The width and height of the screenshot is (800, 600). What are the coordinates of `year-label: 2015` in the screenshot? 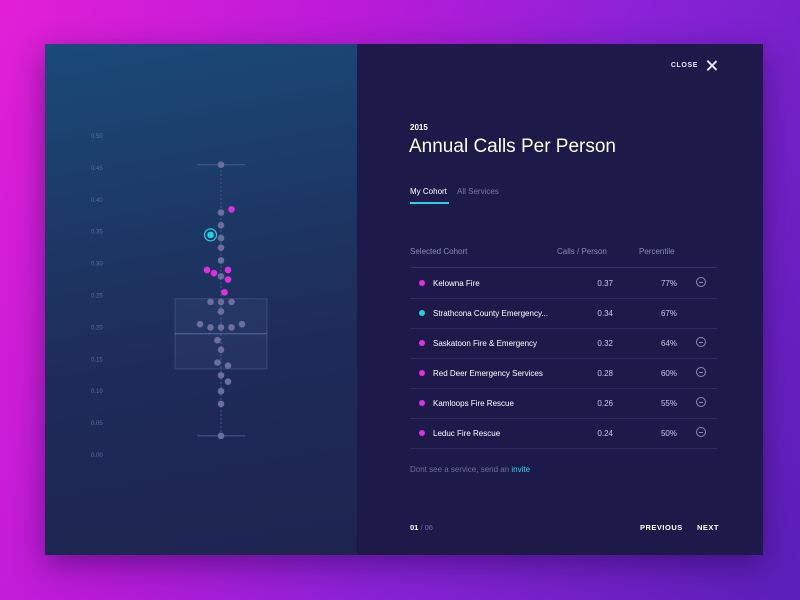 It's located at (419, 127).